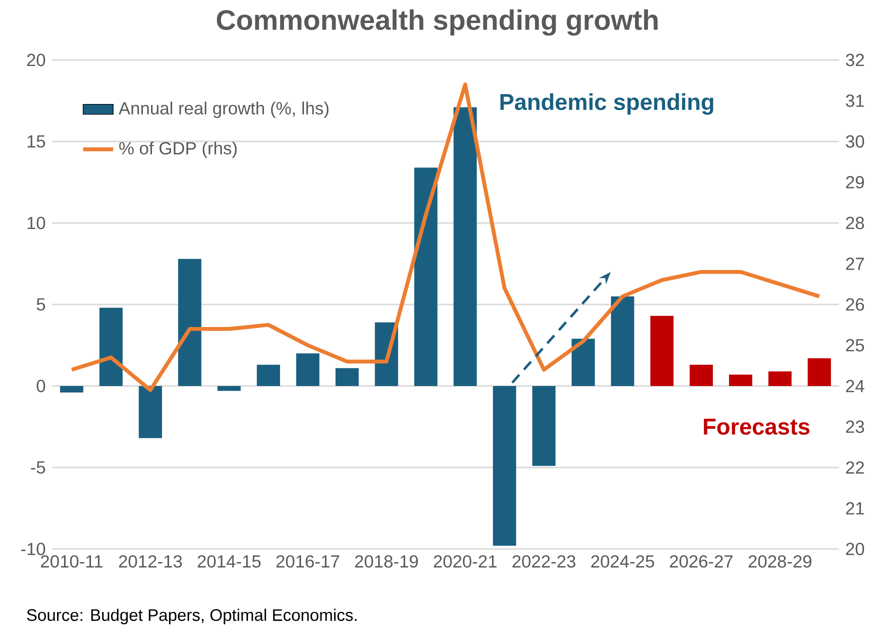 The height and width of the screenshot is (630, 875). What do you see at coordinates (855, 345) in the screenshot?
I see `y2-tick-label: 25` at bounding box center [855, 345].